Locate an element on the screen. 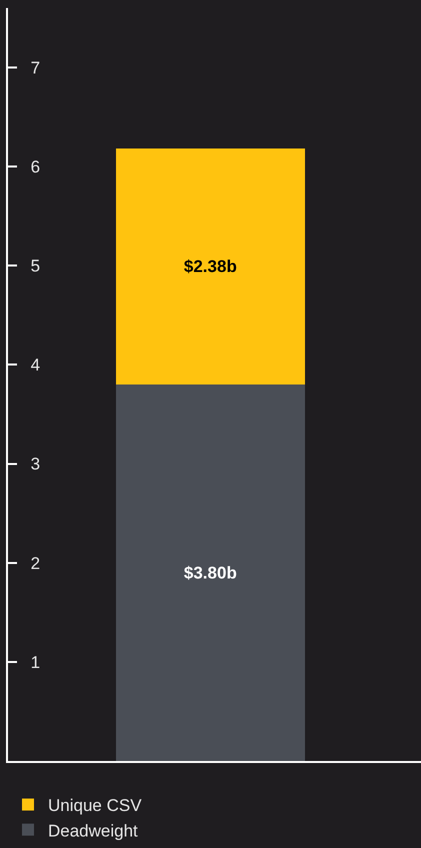  y-tick-label: 3 is located at coordinates (35, 464).